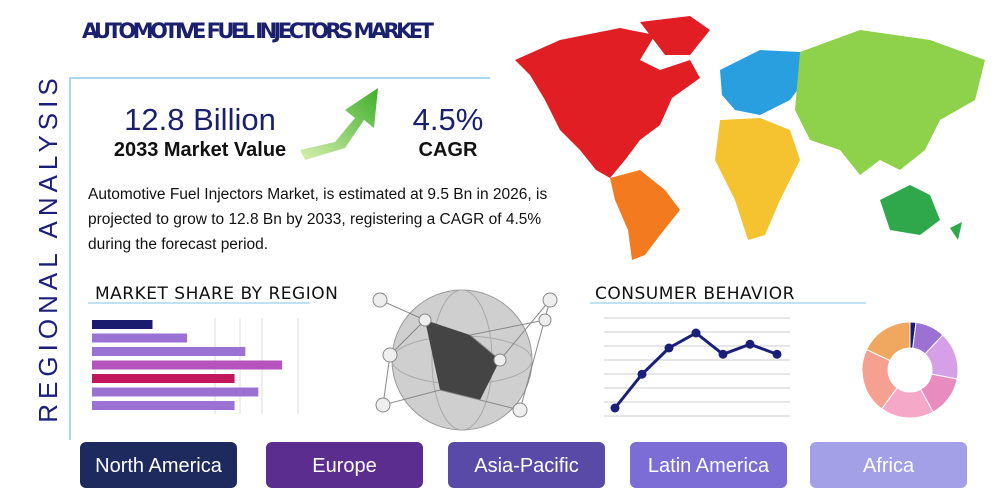 This screenshot has height=500, width=1000. Describe the element at coordinates (448, 119) in the screenshot. I see `highlight-value: 4.5%` at that location.